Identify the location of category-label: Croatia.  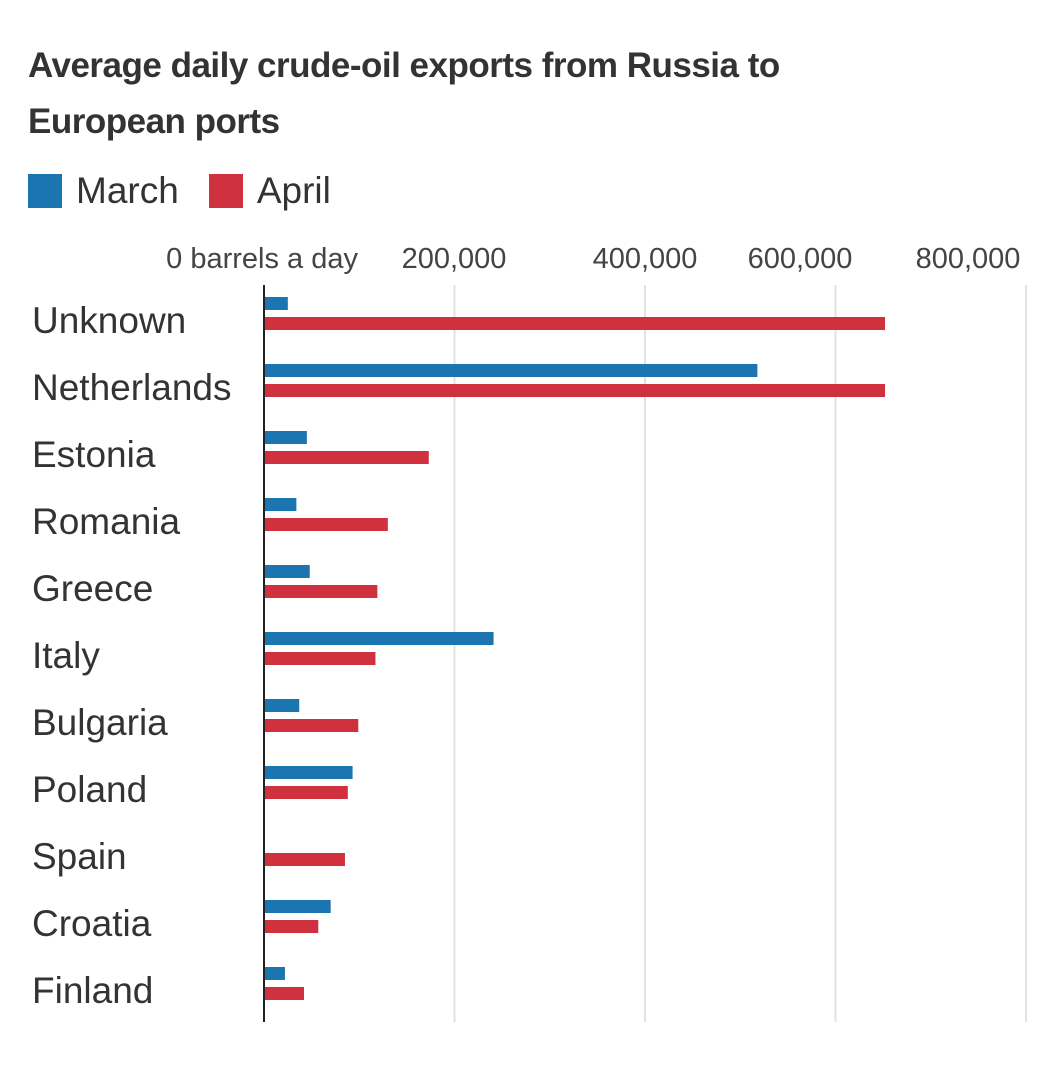
(92, 923).